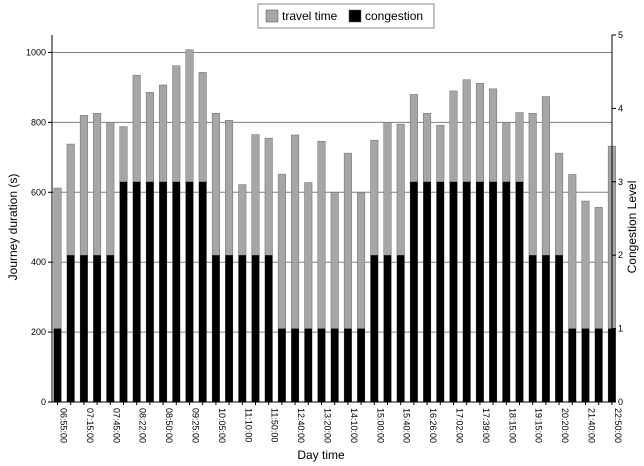  What do you see at coordinates (13, 227) in the screenshot?
I see `y-axis-title: Journey duration (s)` at bounding box center [13, 227].